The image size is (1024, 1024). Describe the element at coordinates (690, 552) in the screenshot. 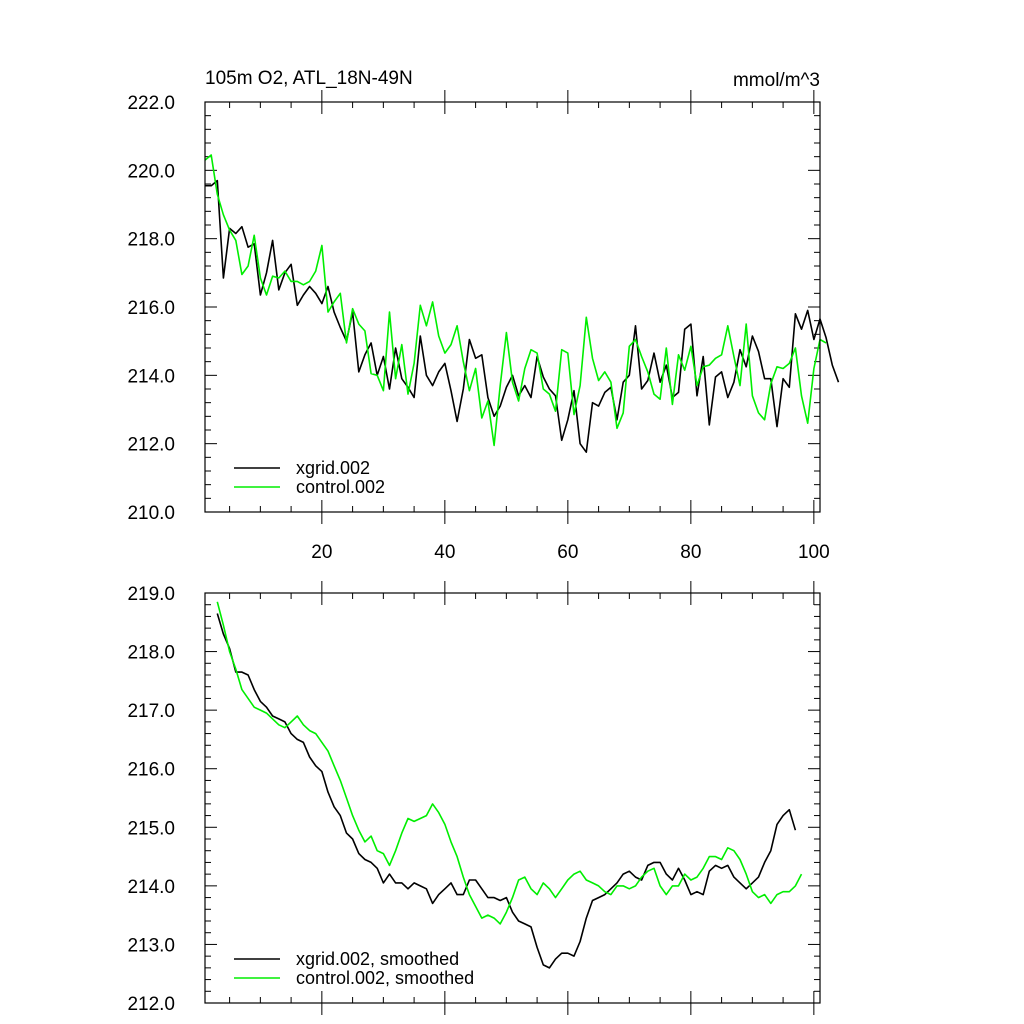

I see `x-tick-label: 80` at that location.